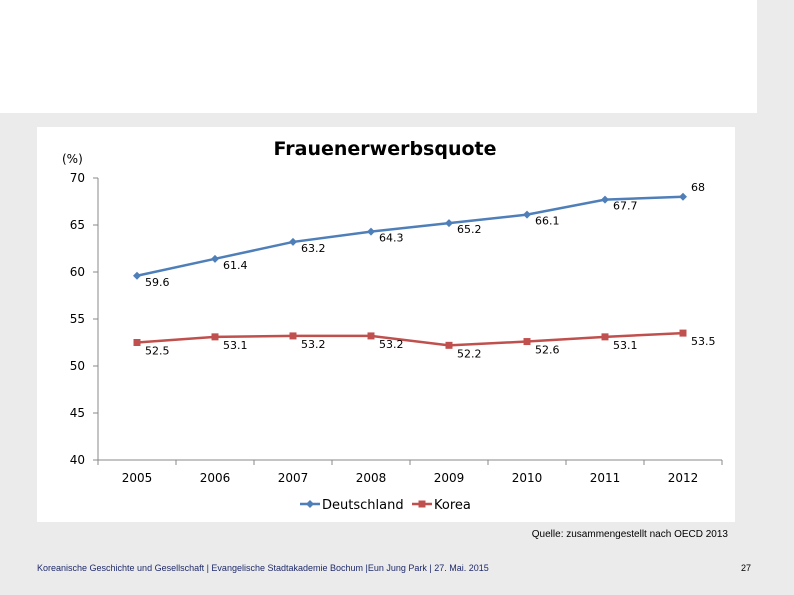  Describe the element at coordinates (77, 366) in the screenshot. I see `y-tick-label: 50` at that location.